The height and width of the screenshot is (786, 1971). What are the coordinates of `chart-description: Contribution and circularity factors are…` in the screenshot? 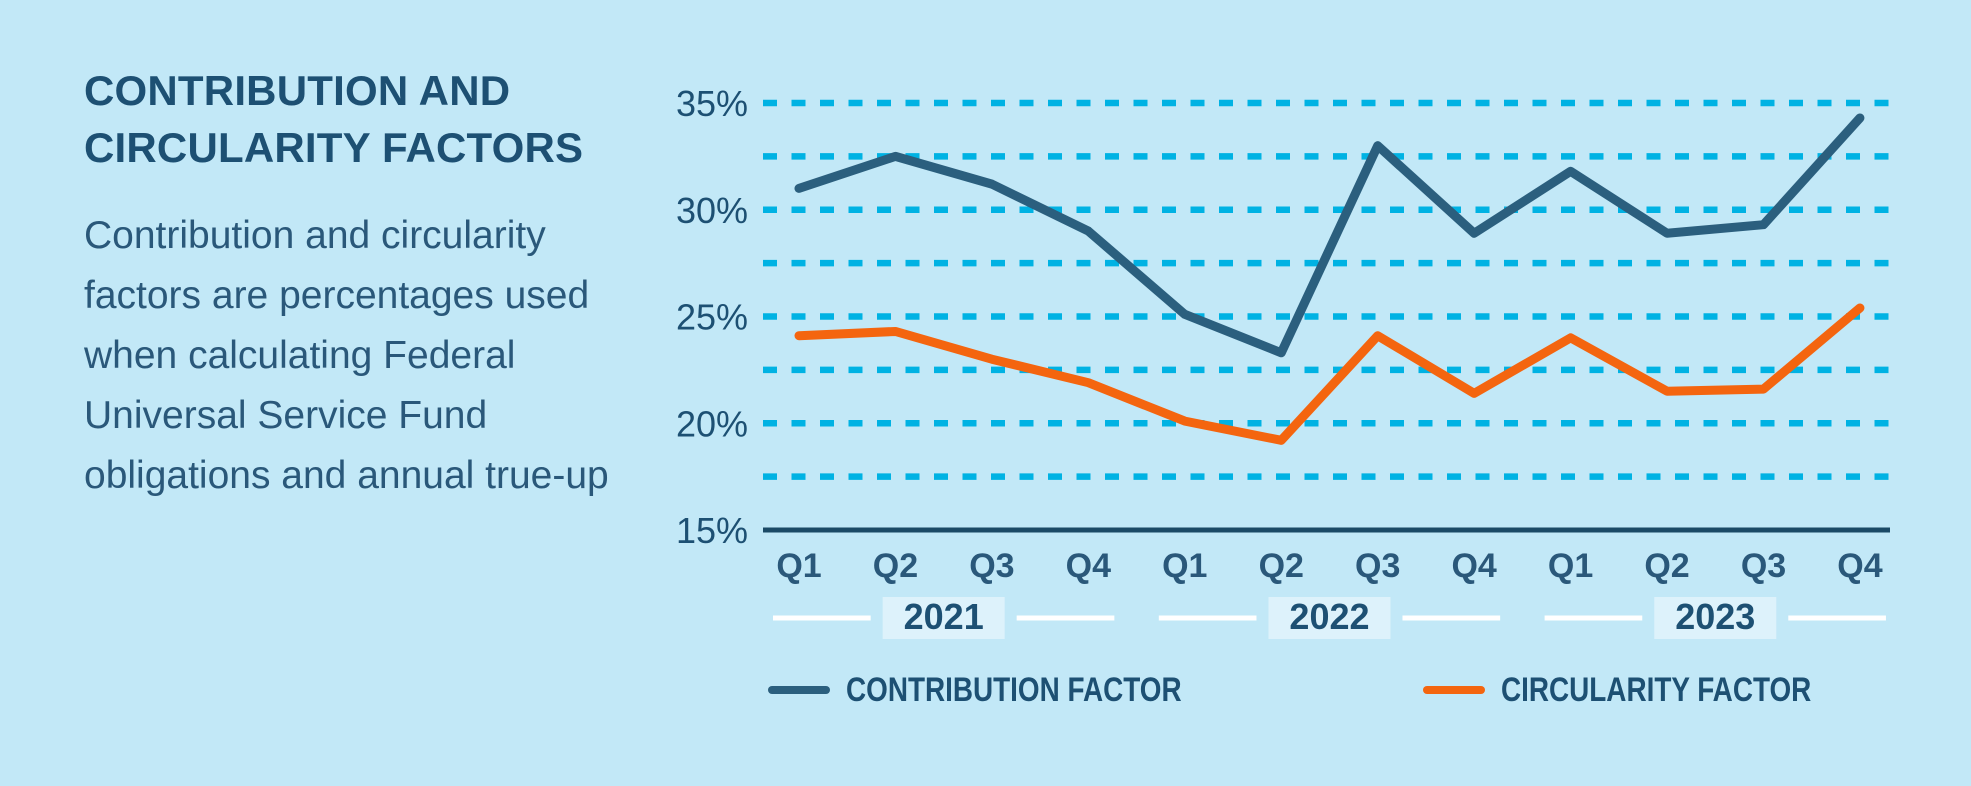 It's located at (346, 355).